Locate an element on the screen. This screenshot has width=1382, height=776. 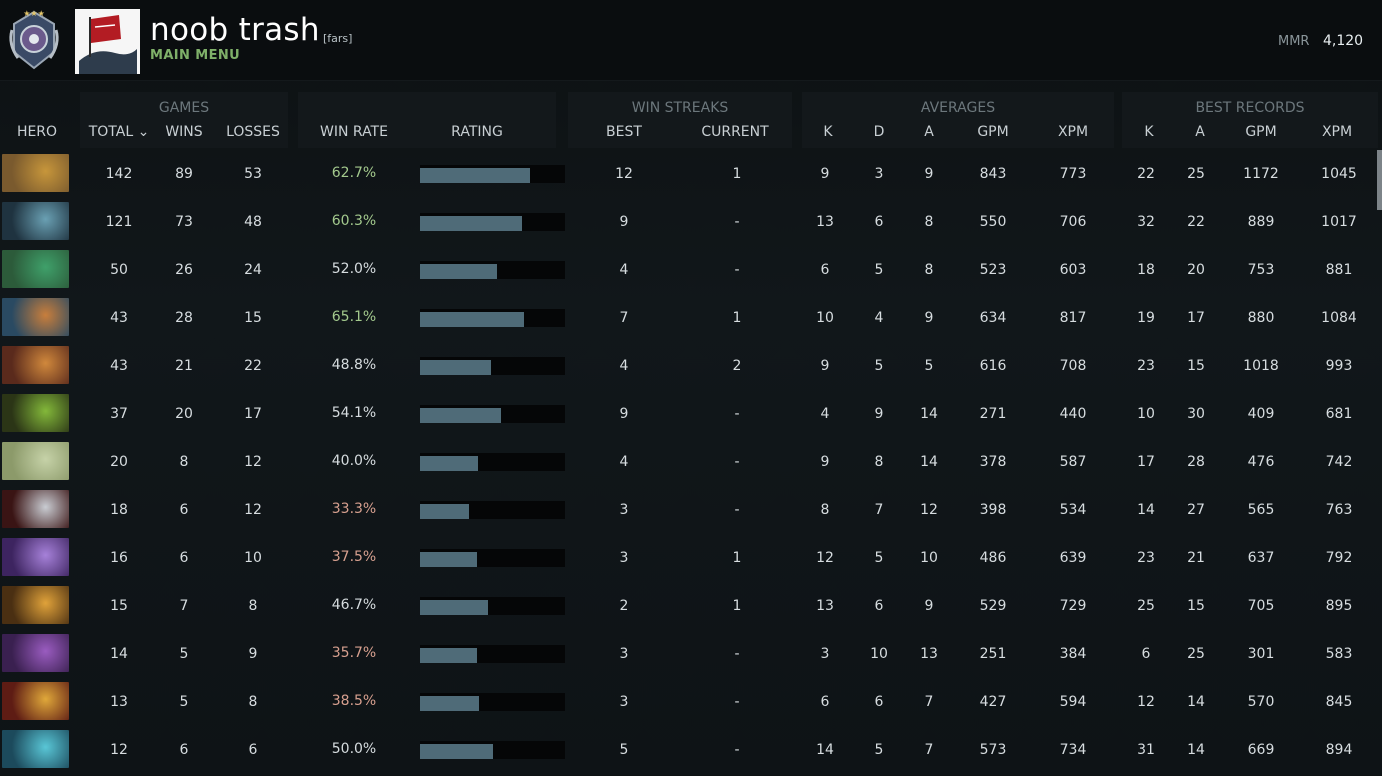
table-row: 43 21 22 4 2 9 5 5 616 708 23 15 1018 993 48.8% is located at coordinates (691, 368).